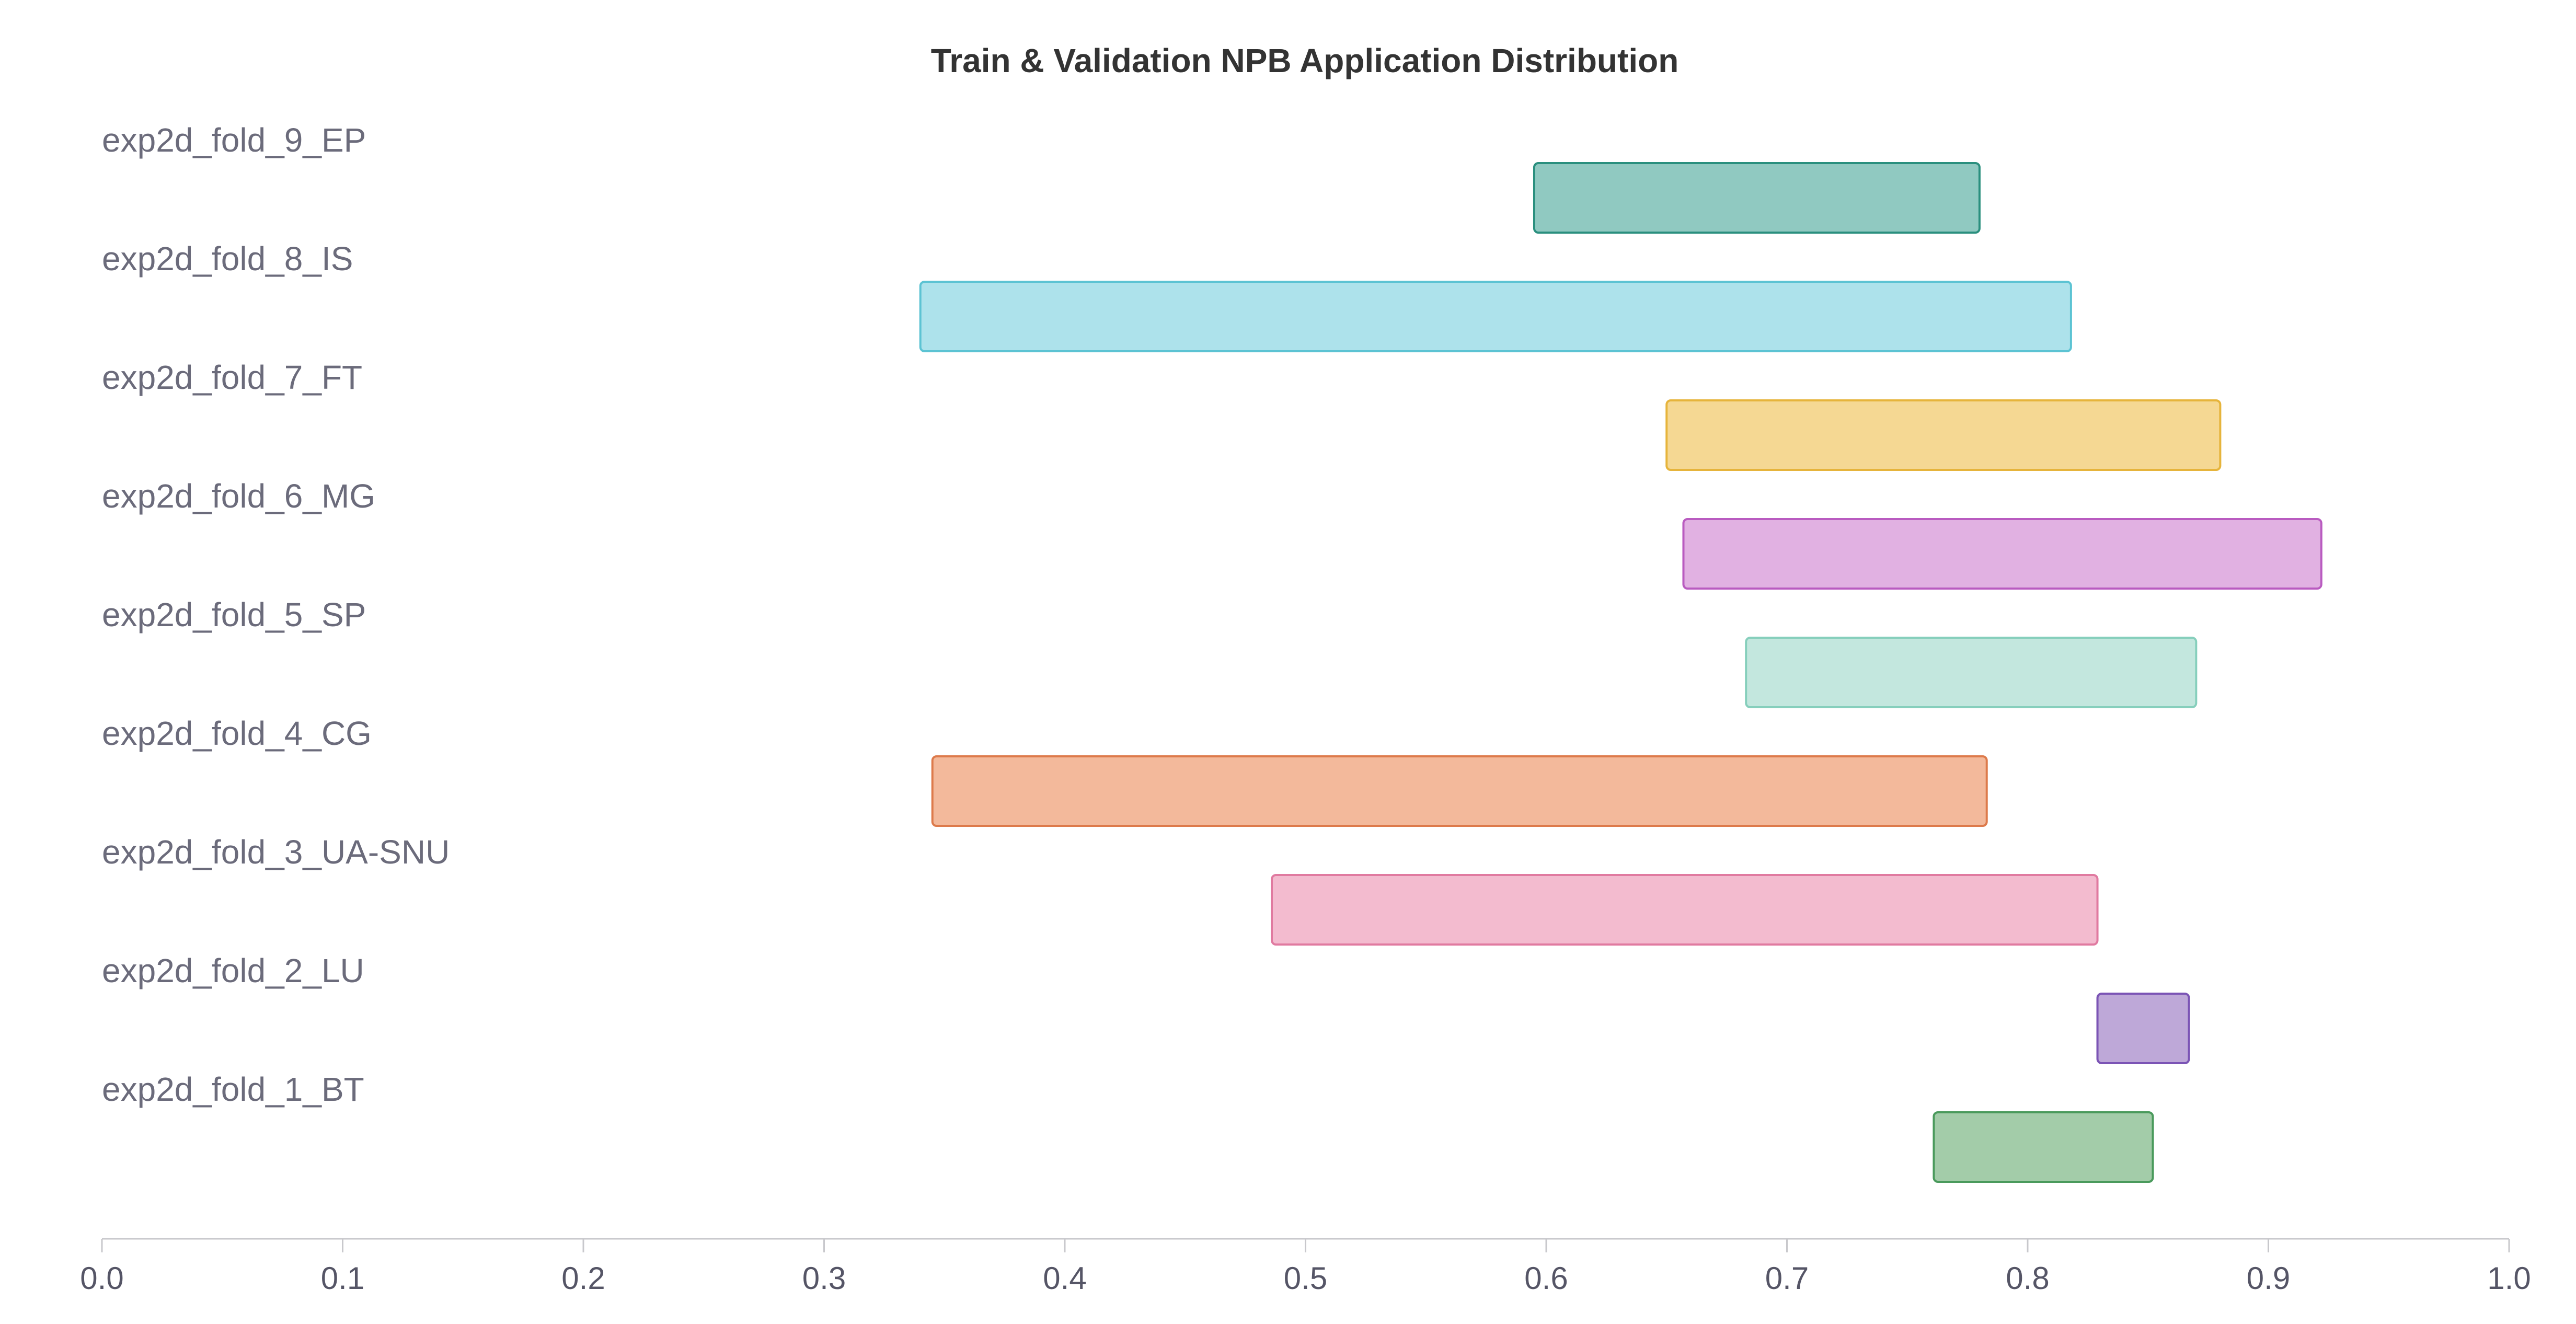 The width and height of the screenshot is (2576, 1324). Describe the element at coordinates (2268, 1278) in the screenshot. I see `x-tick-label: 0.9` at that location.